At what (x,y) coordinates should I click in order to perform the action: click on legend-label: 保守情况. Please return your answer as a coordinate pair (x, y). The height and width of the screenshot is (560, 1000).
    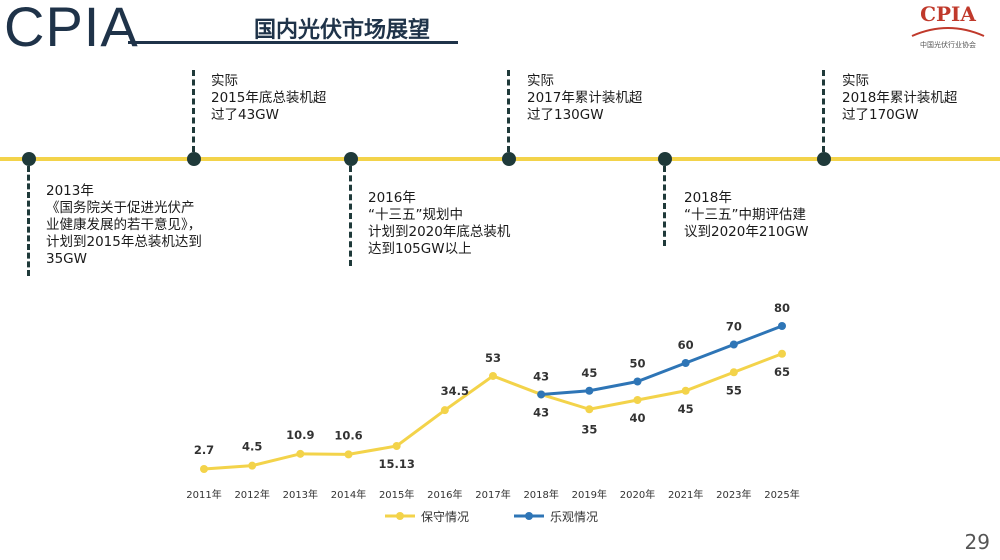
    Looking at the image, I should click on (445, 517).